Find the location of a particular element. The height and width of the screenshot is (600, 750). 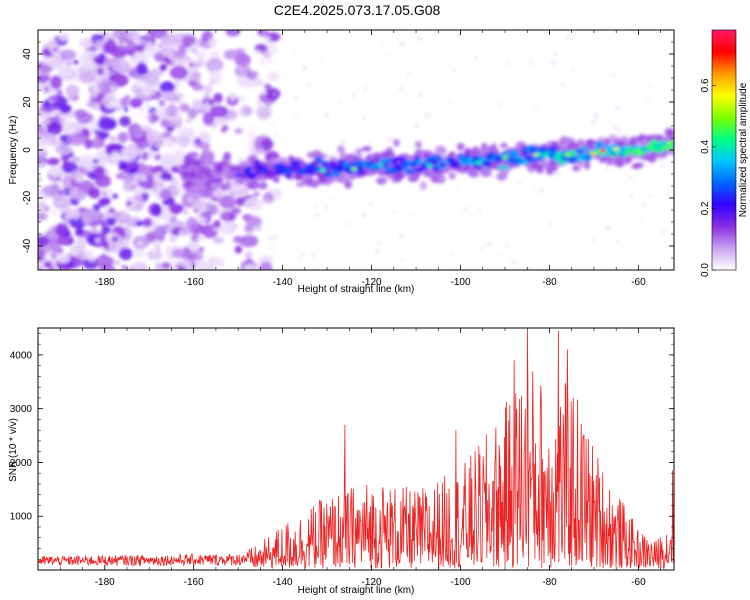

y-tick-label: 1000 is located at coordinates (21, 517).